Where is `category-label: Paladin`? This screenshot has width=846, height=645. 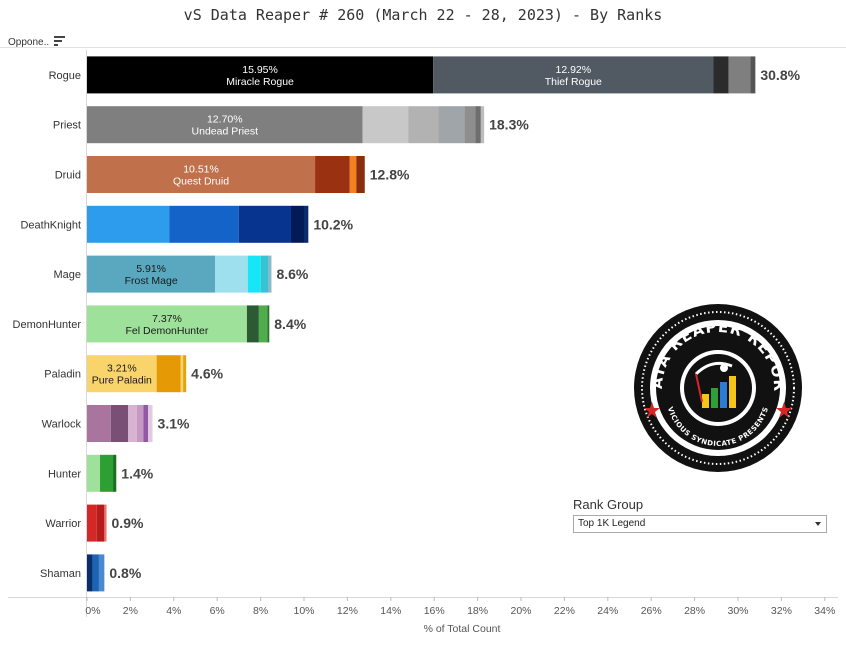 category-label: Paladin is located at coordinates (62, 375).